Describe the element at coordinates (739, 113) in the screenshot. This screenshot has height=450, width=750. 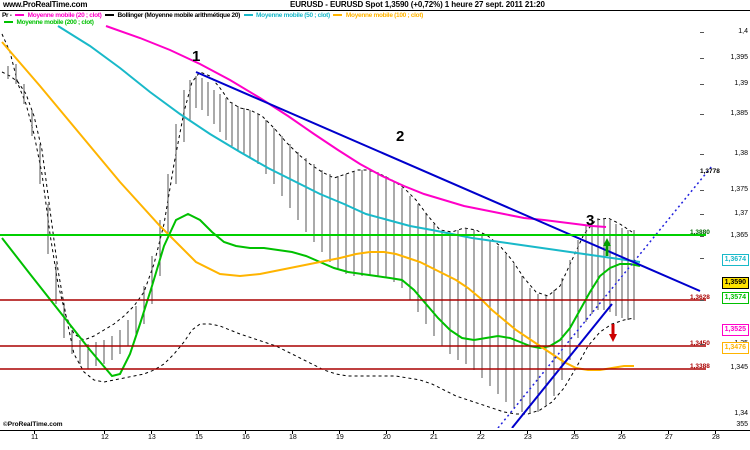
I see `price-axis-label: 1,385` at that location.